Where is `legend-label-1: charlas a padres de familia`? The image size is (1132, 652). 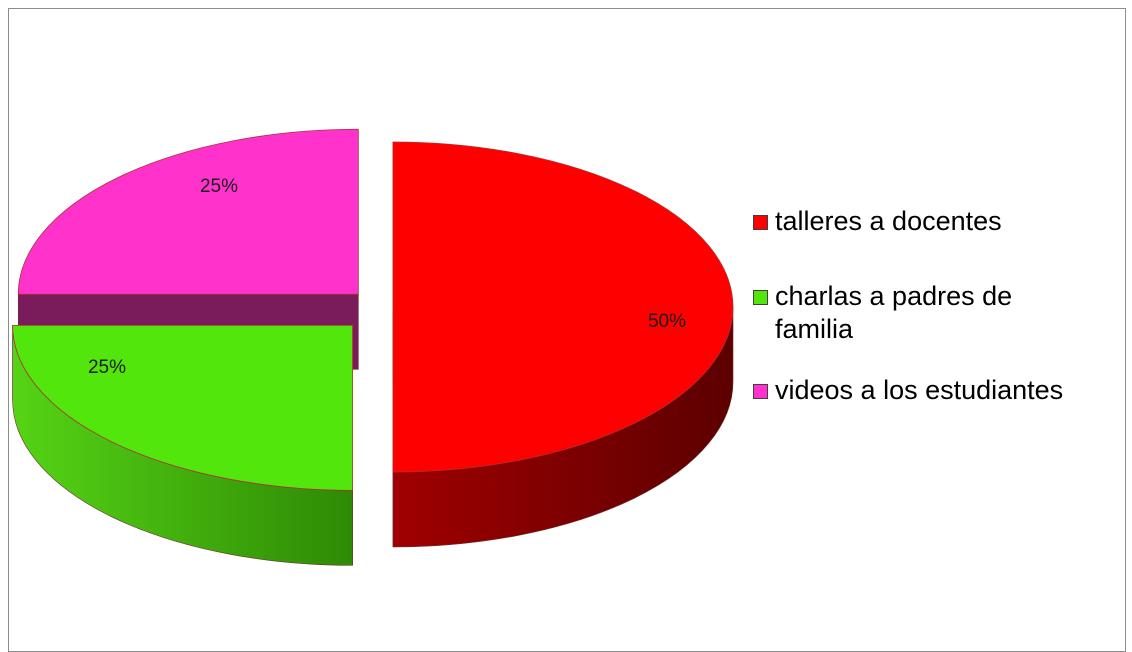 legend-label-1: charlas a padres de familia is located at coordinates (894, 312).